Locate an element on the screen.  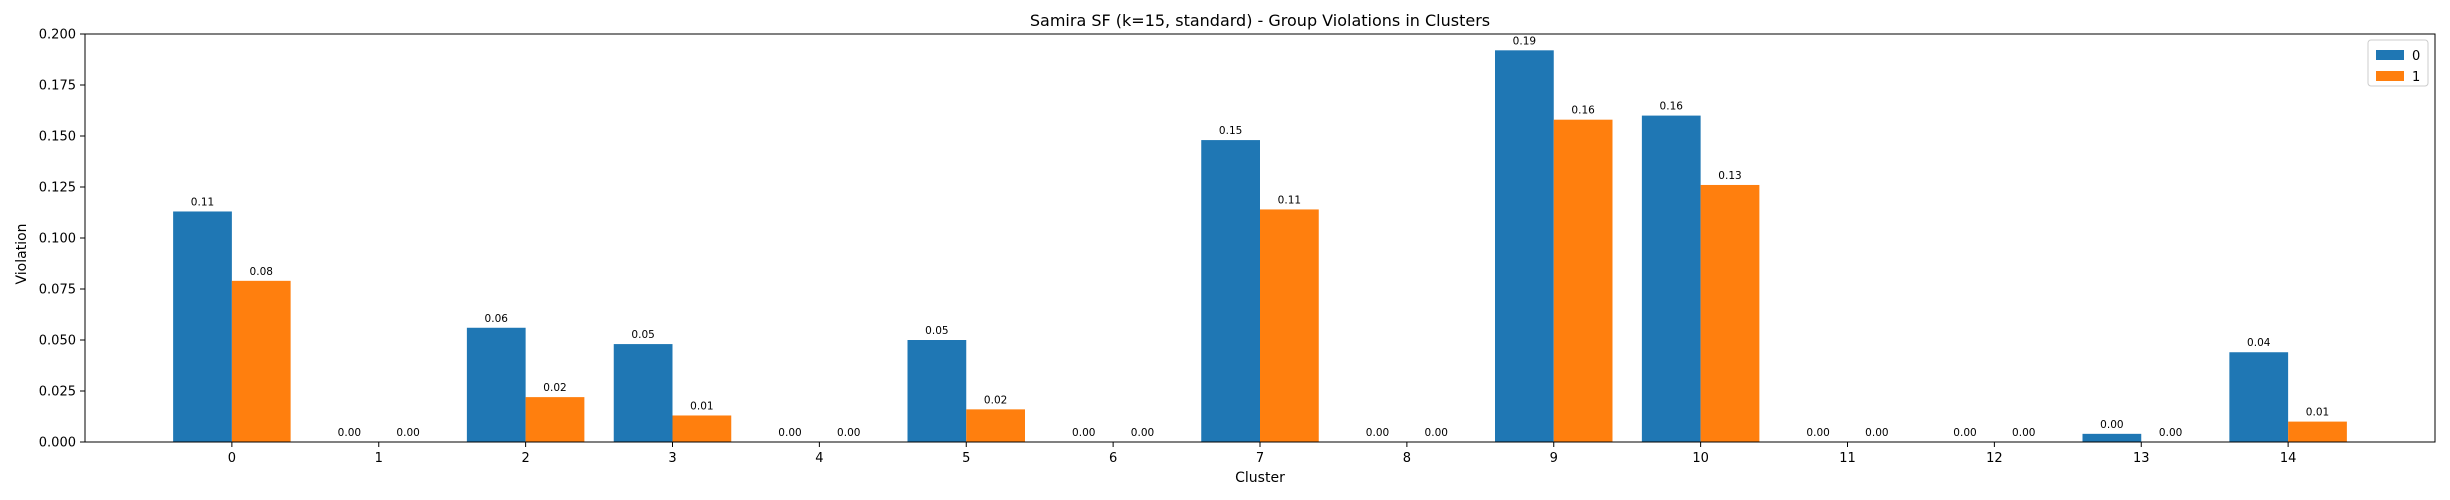
data-label-series-0-cluster-6: 0.00 is located at coordinates (1083, 433).